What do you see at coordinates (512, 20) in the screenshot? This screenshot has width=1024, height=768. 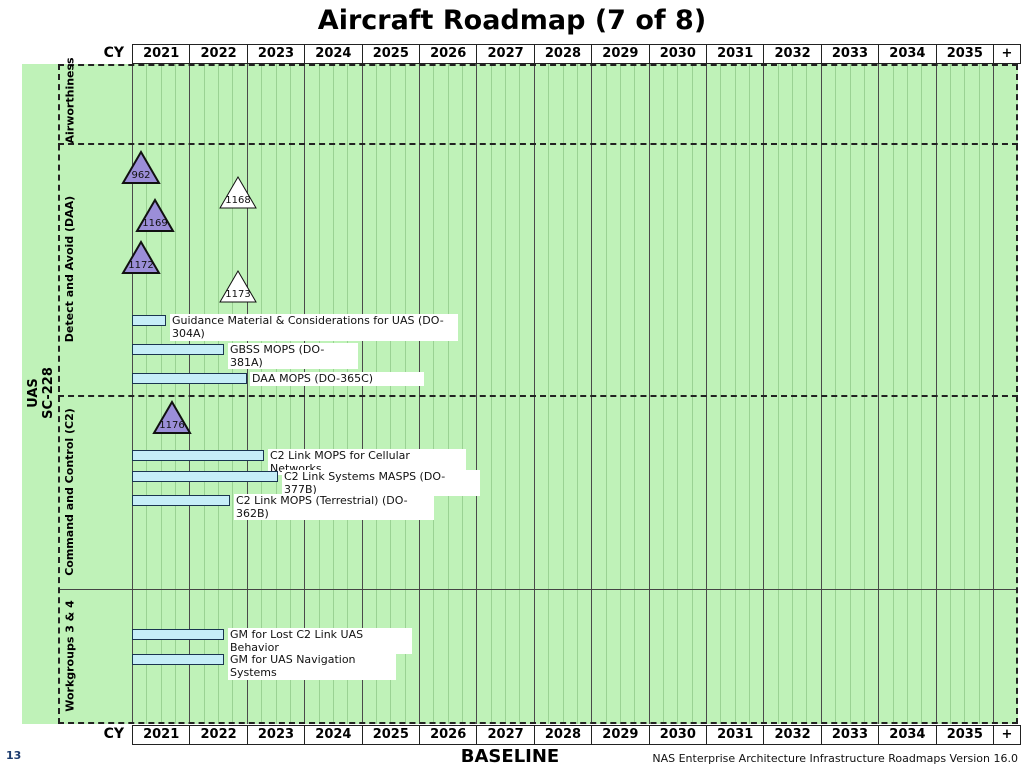 I see `page-title: Aircraft Roadmap (7 of 8)` at bounding box center [512, 20].